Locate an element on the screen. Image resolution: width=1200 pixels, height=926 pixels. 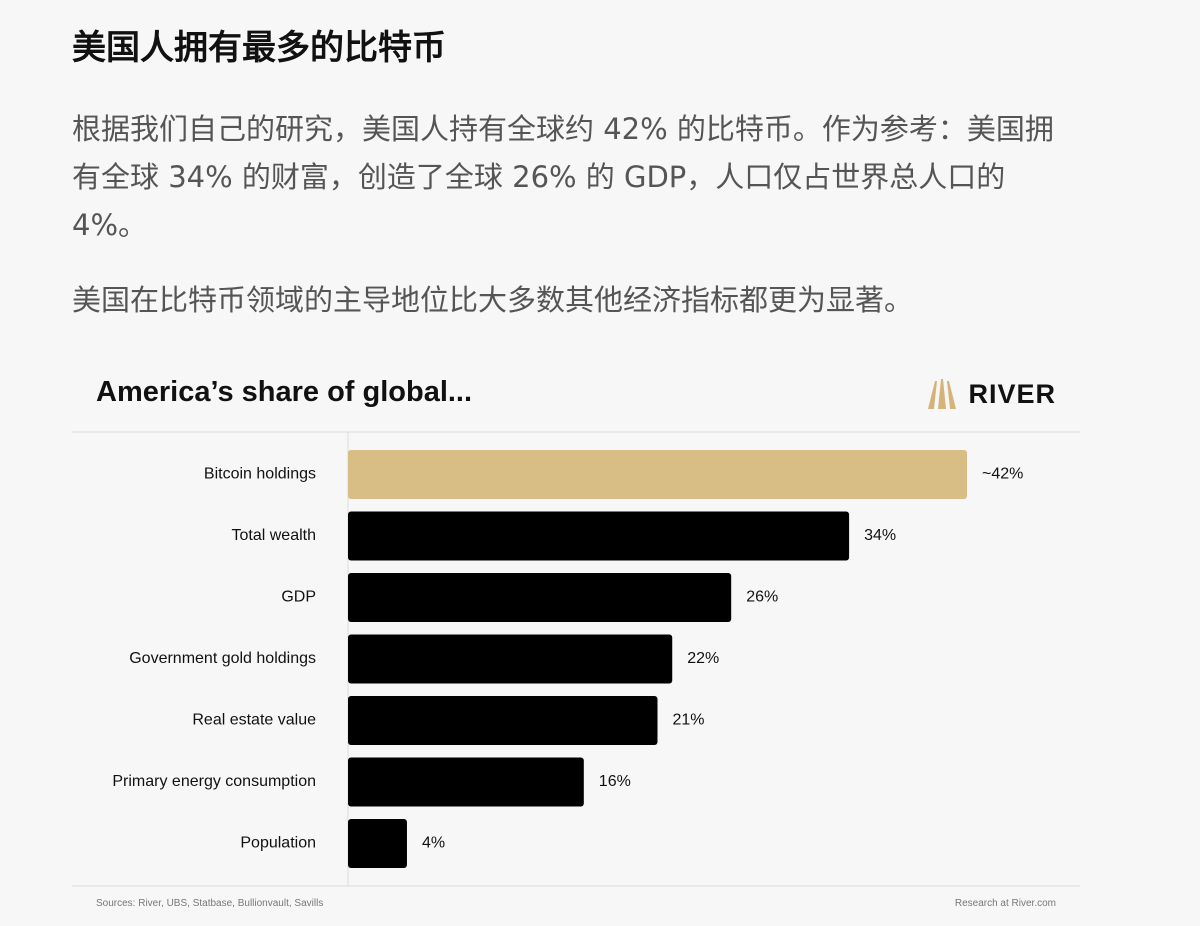
category-label-6: Population is located at coordinates (278, 843).